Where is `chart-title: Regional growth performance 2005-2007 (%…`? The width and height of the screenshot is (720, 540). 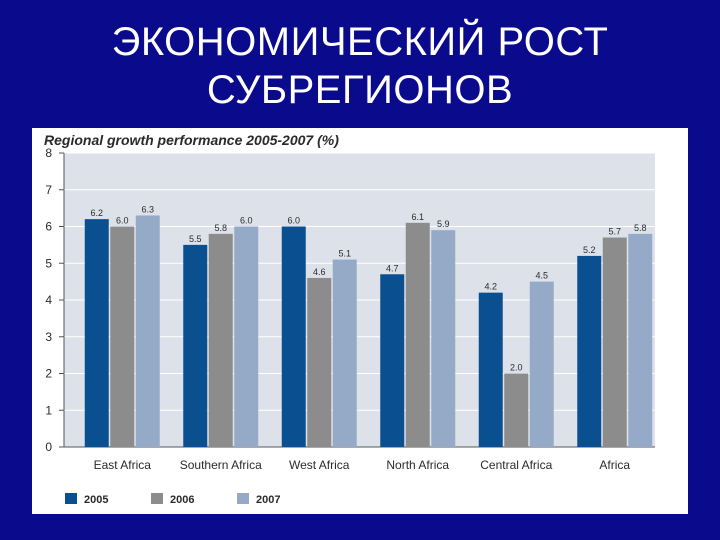 chart-title: Regional growth performance 2005-2007 (%… is located at coordinates (191, 140).